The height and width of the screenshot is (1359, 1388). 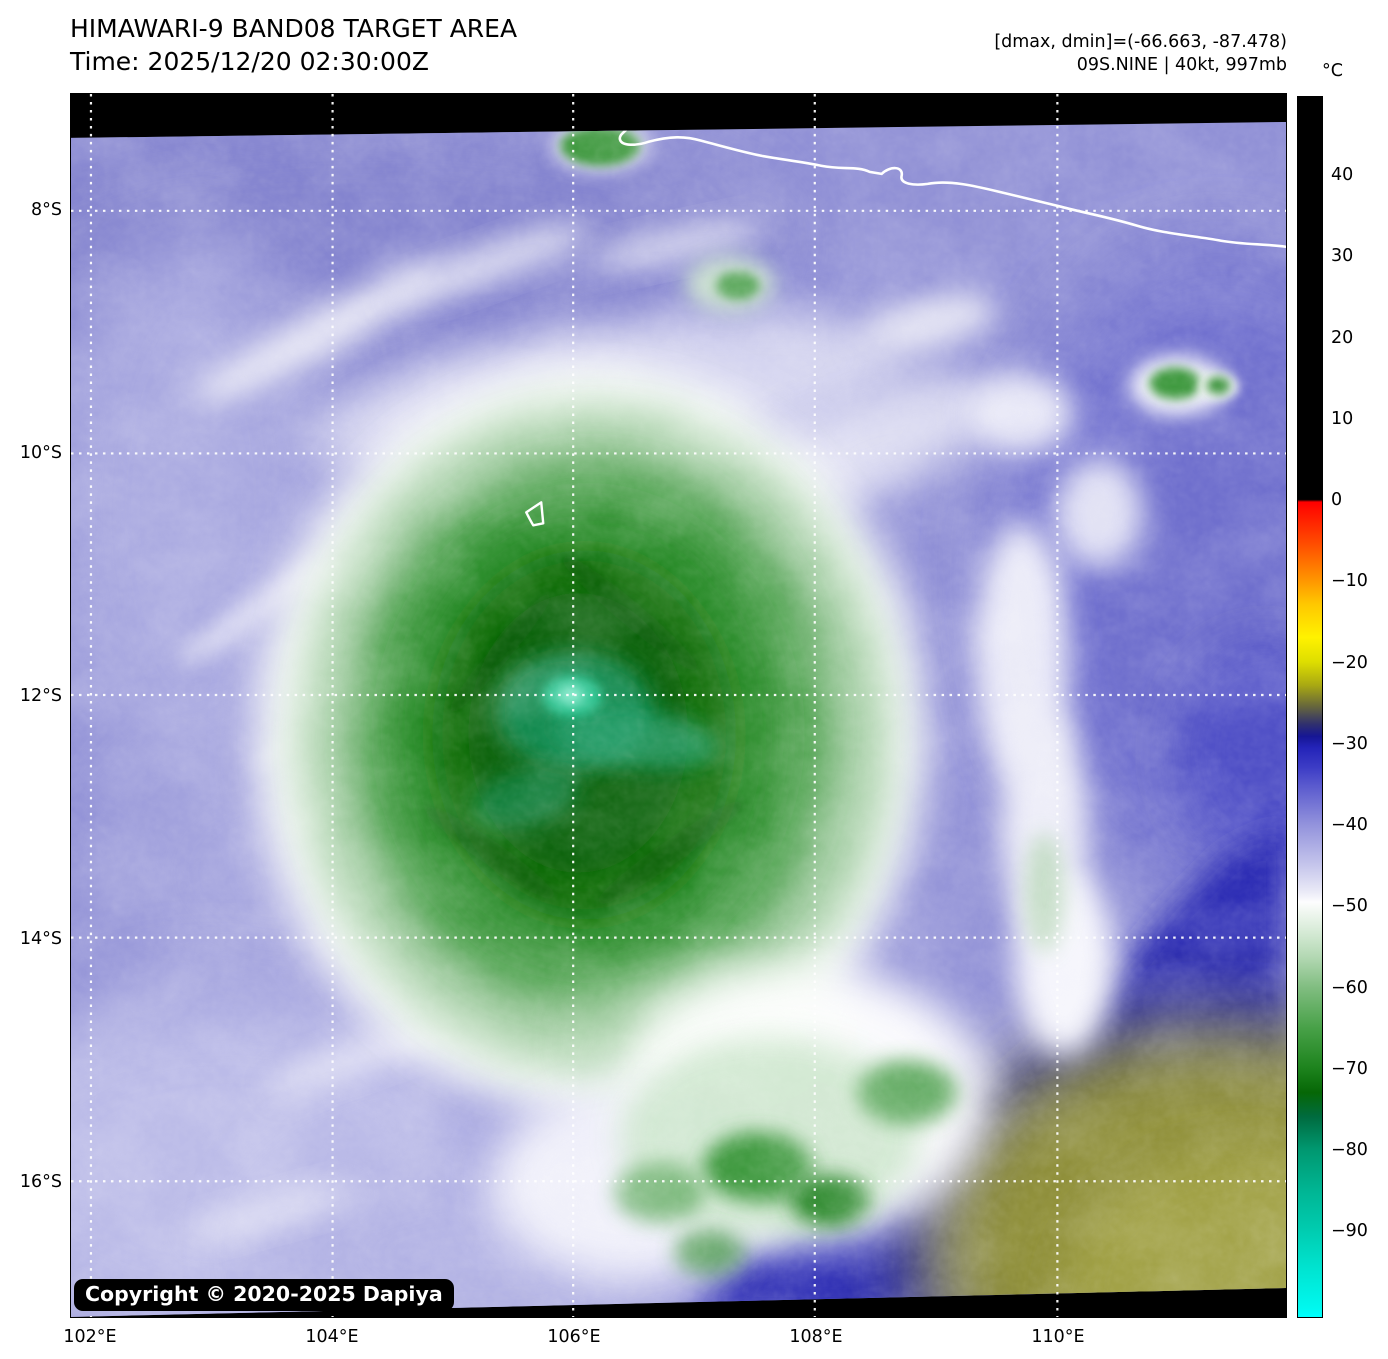 What do you see at coordinates (1181, 65) in the screenshot?
I see `storm-annotation: 09S.NINE | 40kt, 997mb` at bounding box center [1181, 65].